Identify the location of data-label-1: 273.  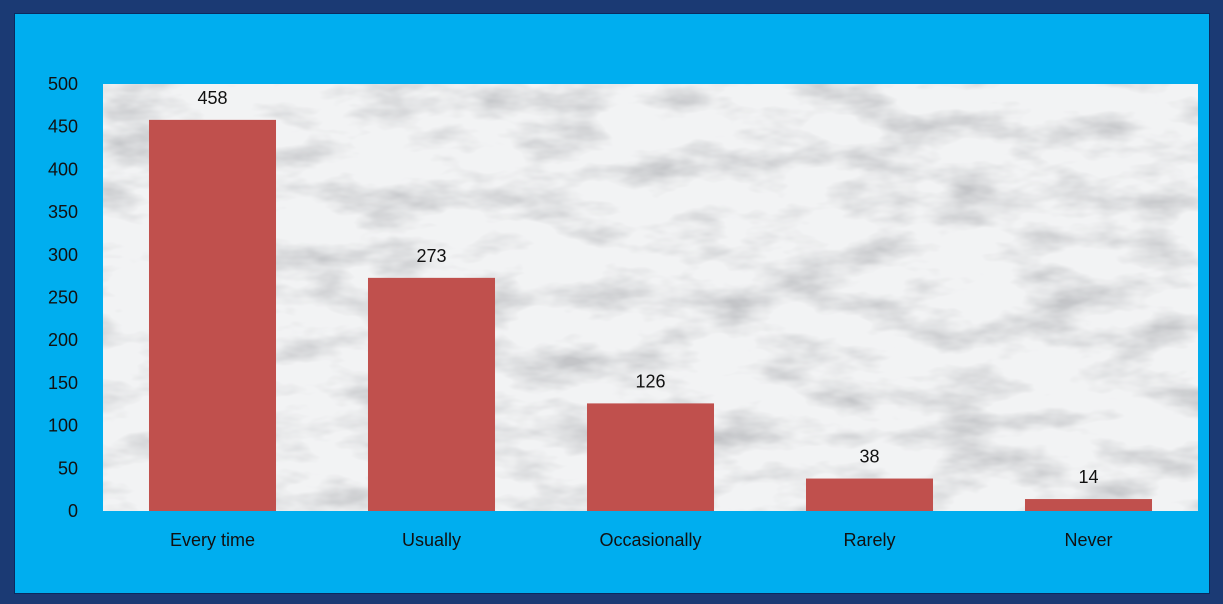
(431, 256).